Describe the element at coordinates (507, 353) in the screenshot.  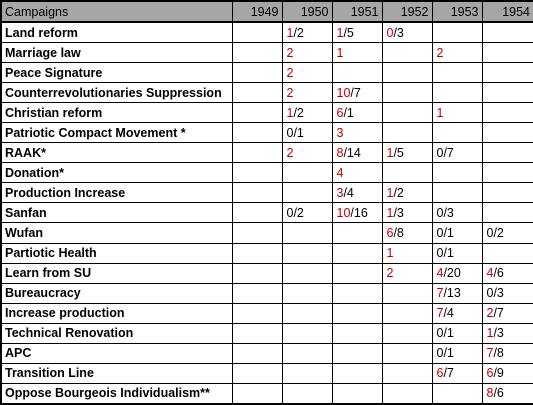
I see `year-value-cell: 7/8` at that location.